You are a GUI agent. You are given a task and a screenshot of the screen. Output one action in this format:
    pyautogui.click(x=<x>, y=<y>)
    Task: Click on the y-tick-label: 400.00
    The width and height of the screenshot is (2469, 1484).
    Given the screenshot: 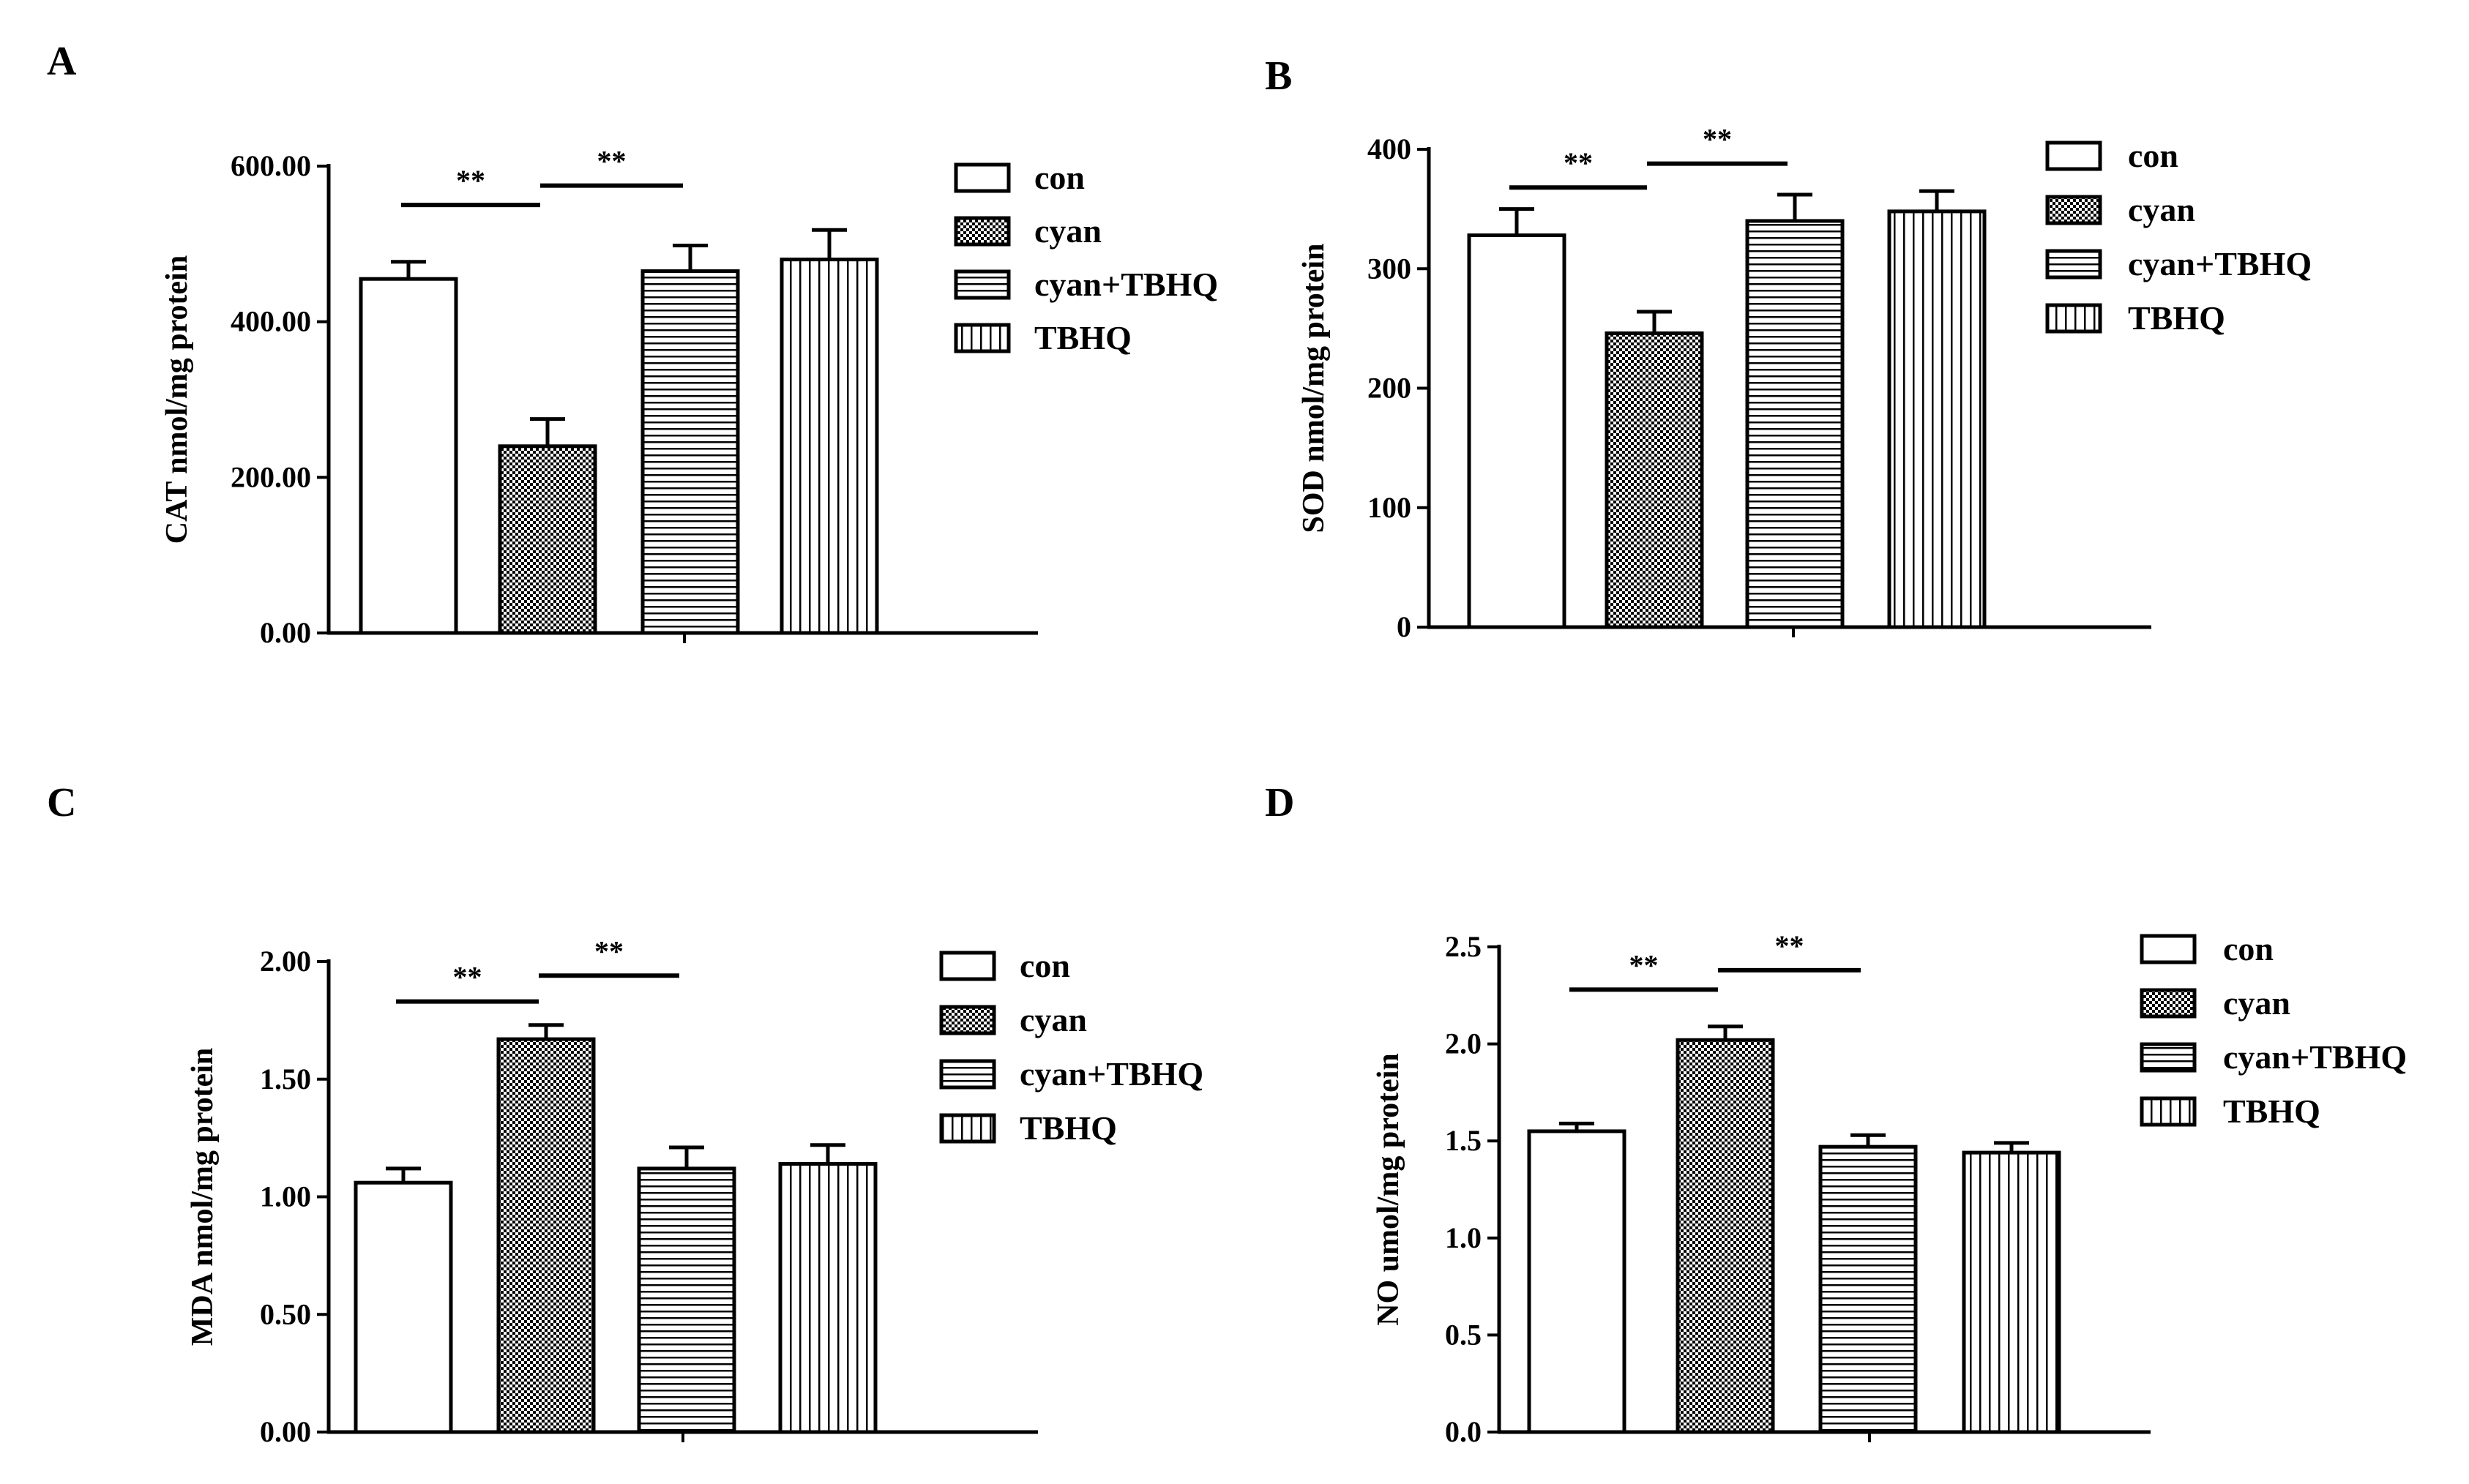 What is the action you would take?
    pyautogui.click(x=271, y=321)
    